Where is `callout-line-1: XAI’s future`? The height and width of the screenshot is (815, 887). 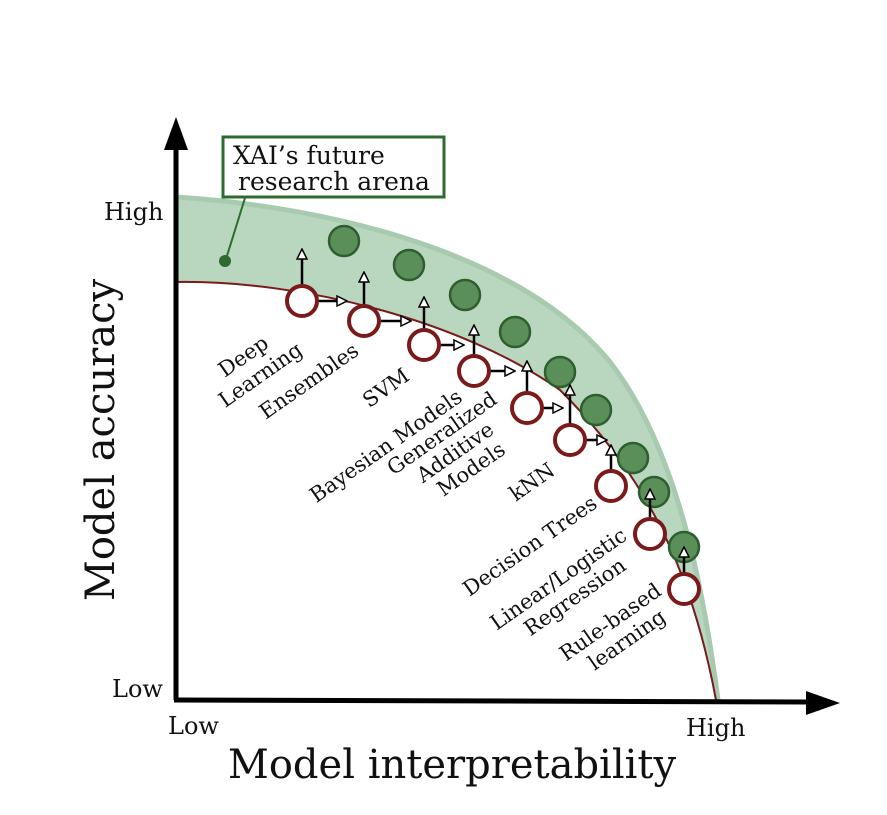
callout-line-1: XAI’s future is located at coordinates (309, 155).